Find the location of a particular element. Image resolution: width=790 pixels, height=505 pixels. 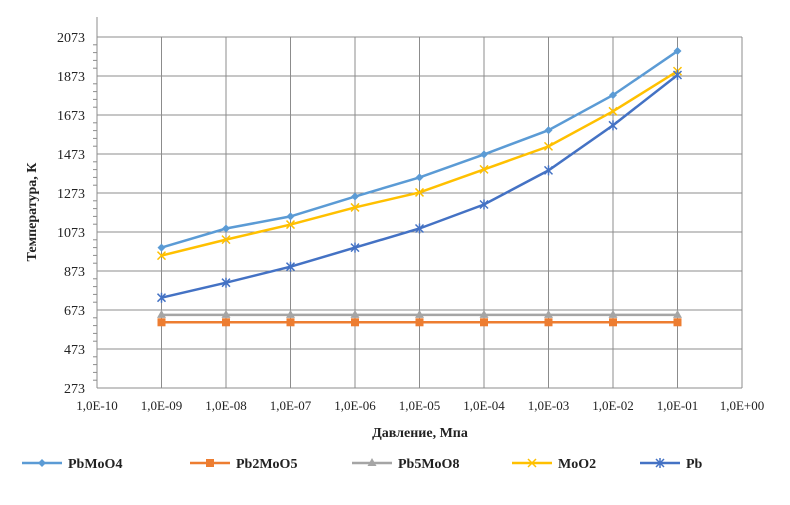

y-axis-label: Температура, К is located at coordinates (32, 212).